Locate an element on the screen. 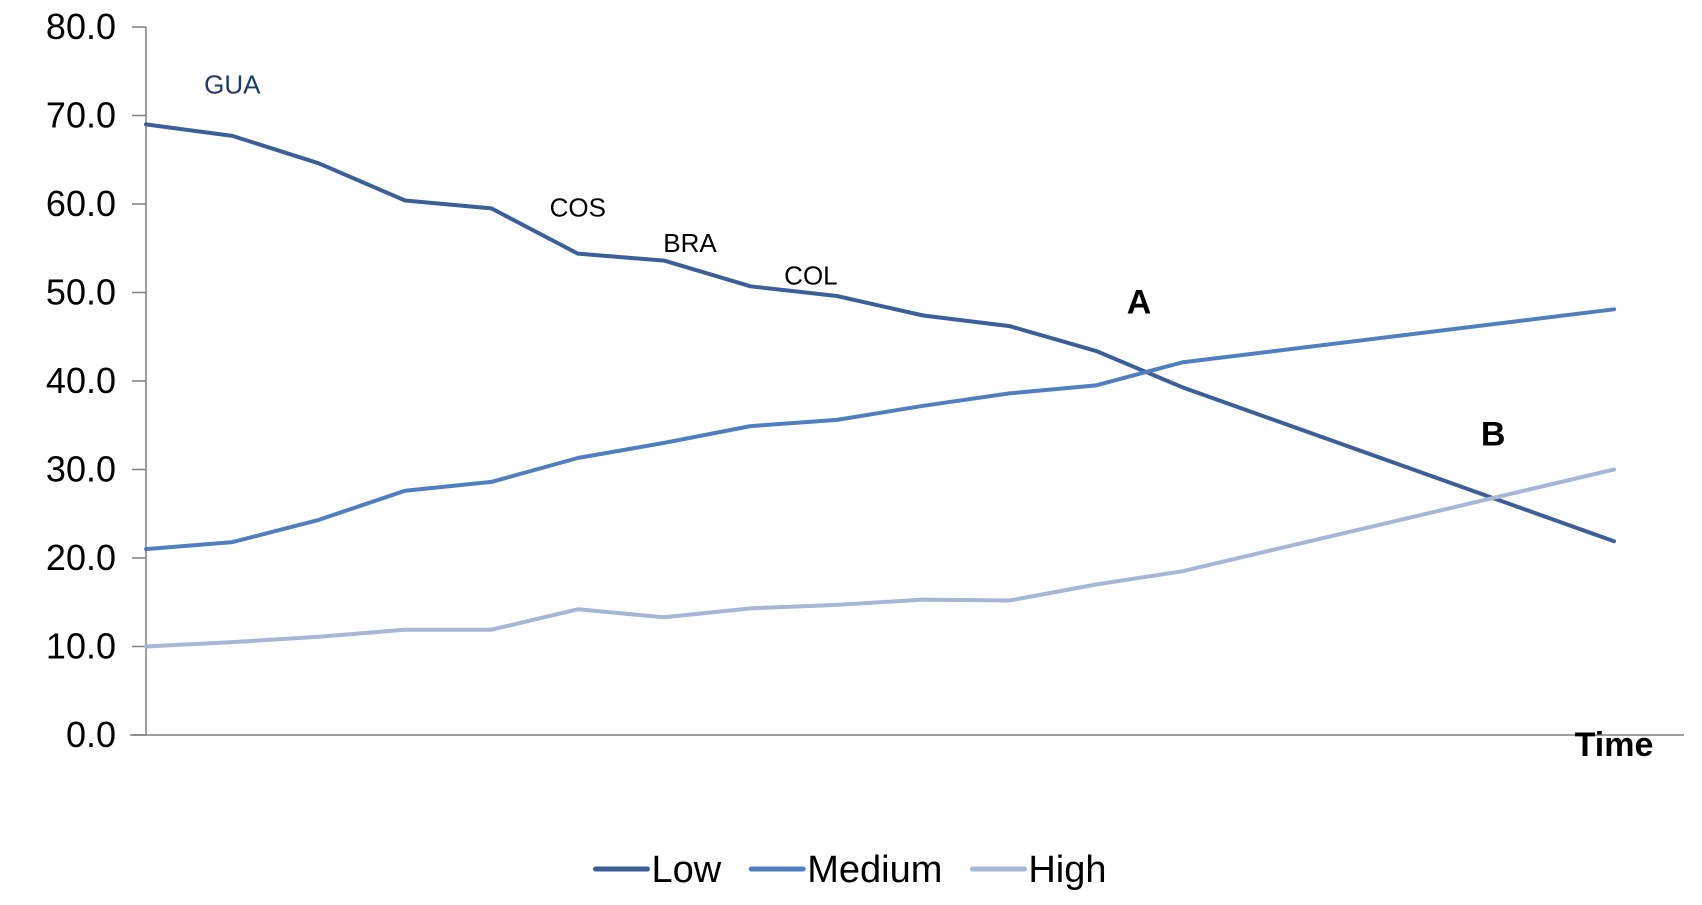 This screenshot has width=1702, height=905. y-tick-label: 50.0 is located at coordinates (81, 292).